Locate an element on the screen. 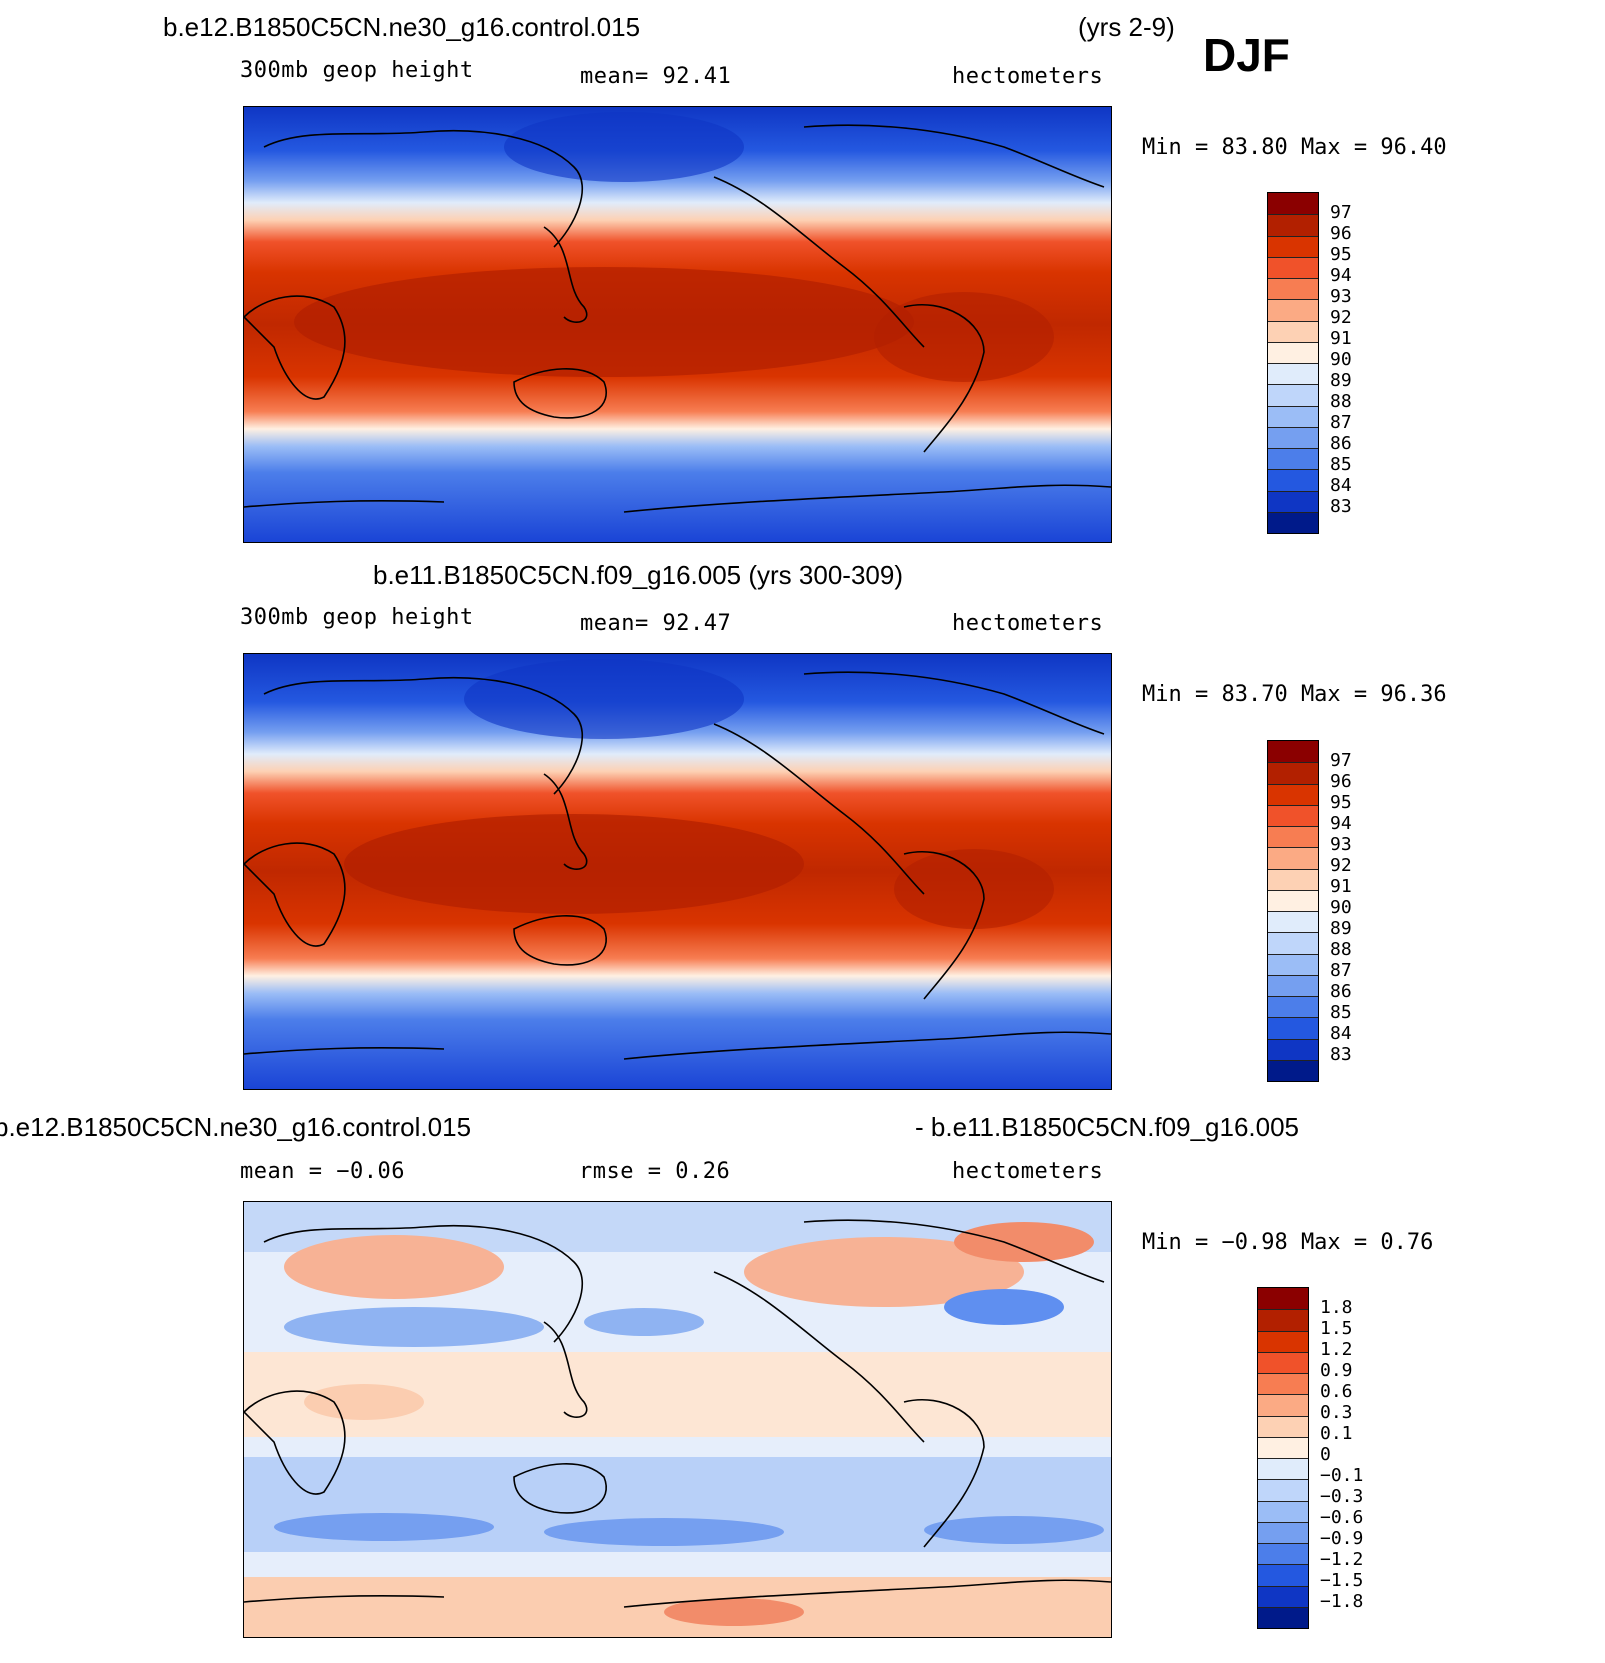 Image resolution: width=1605 pixels, height=1663 pixels. panel3-colorbar is located at coordinates (1283, 1458).